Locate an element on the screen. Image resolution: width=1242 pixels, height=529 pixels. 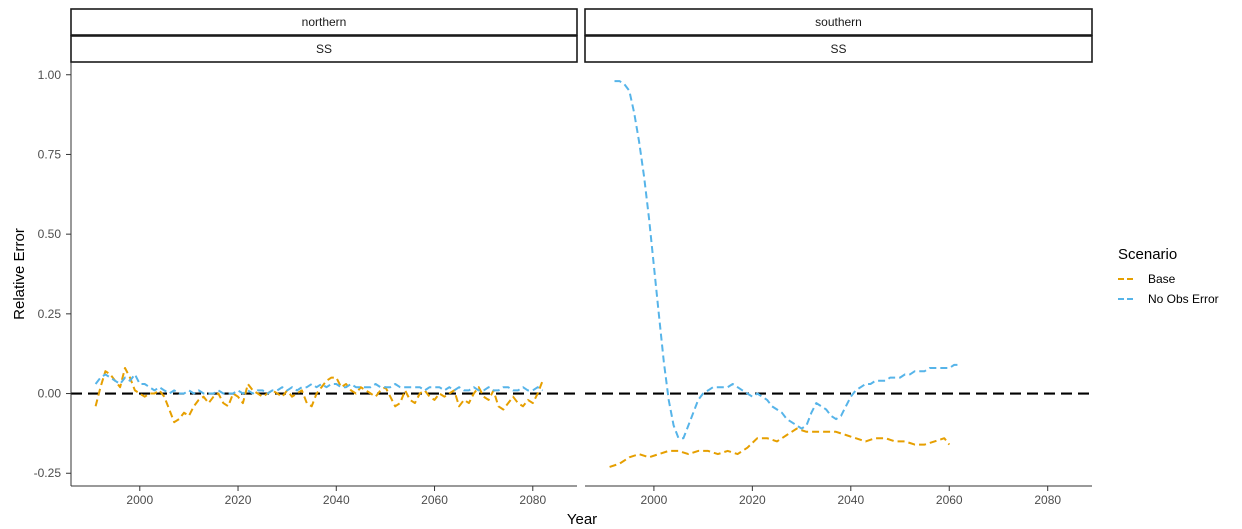
facet-strip-region-label: southern is located at coordinates (838, 22).